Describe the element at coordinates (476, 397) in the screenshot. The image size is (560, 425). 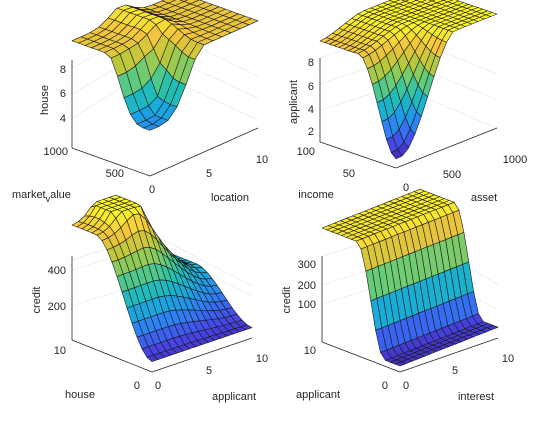
I see `x-axis-label: interest` at that location.